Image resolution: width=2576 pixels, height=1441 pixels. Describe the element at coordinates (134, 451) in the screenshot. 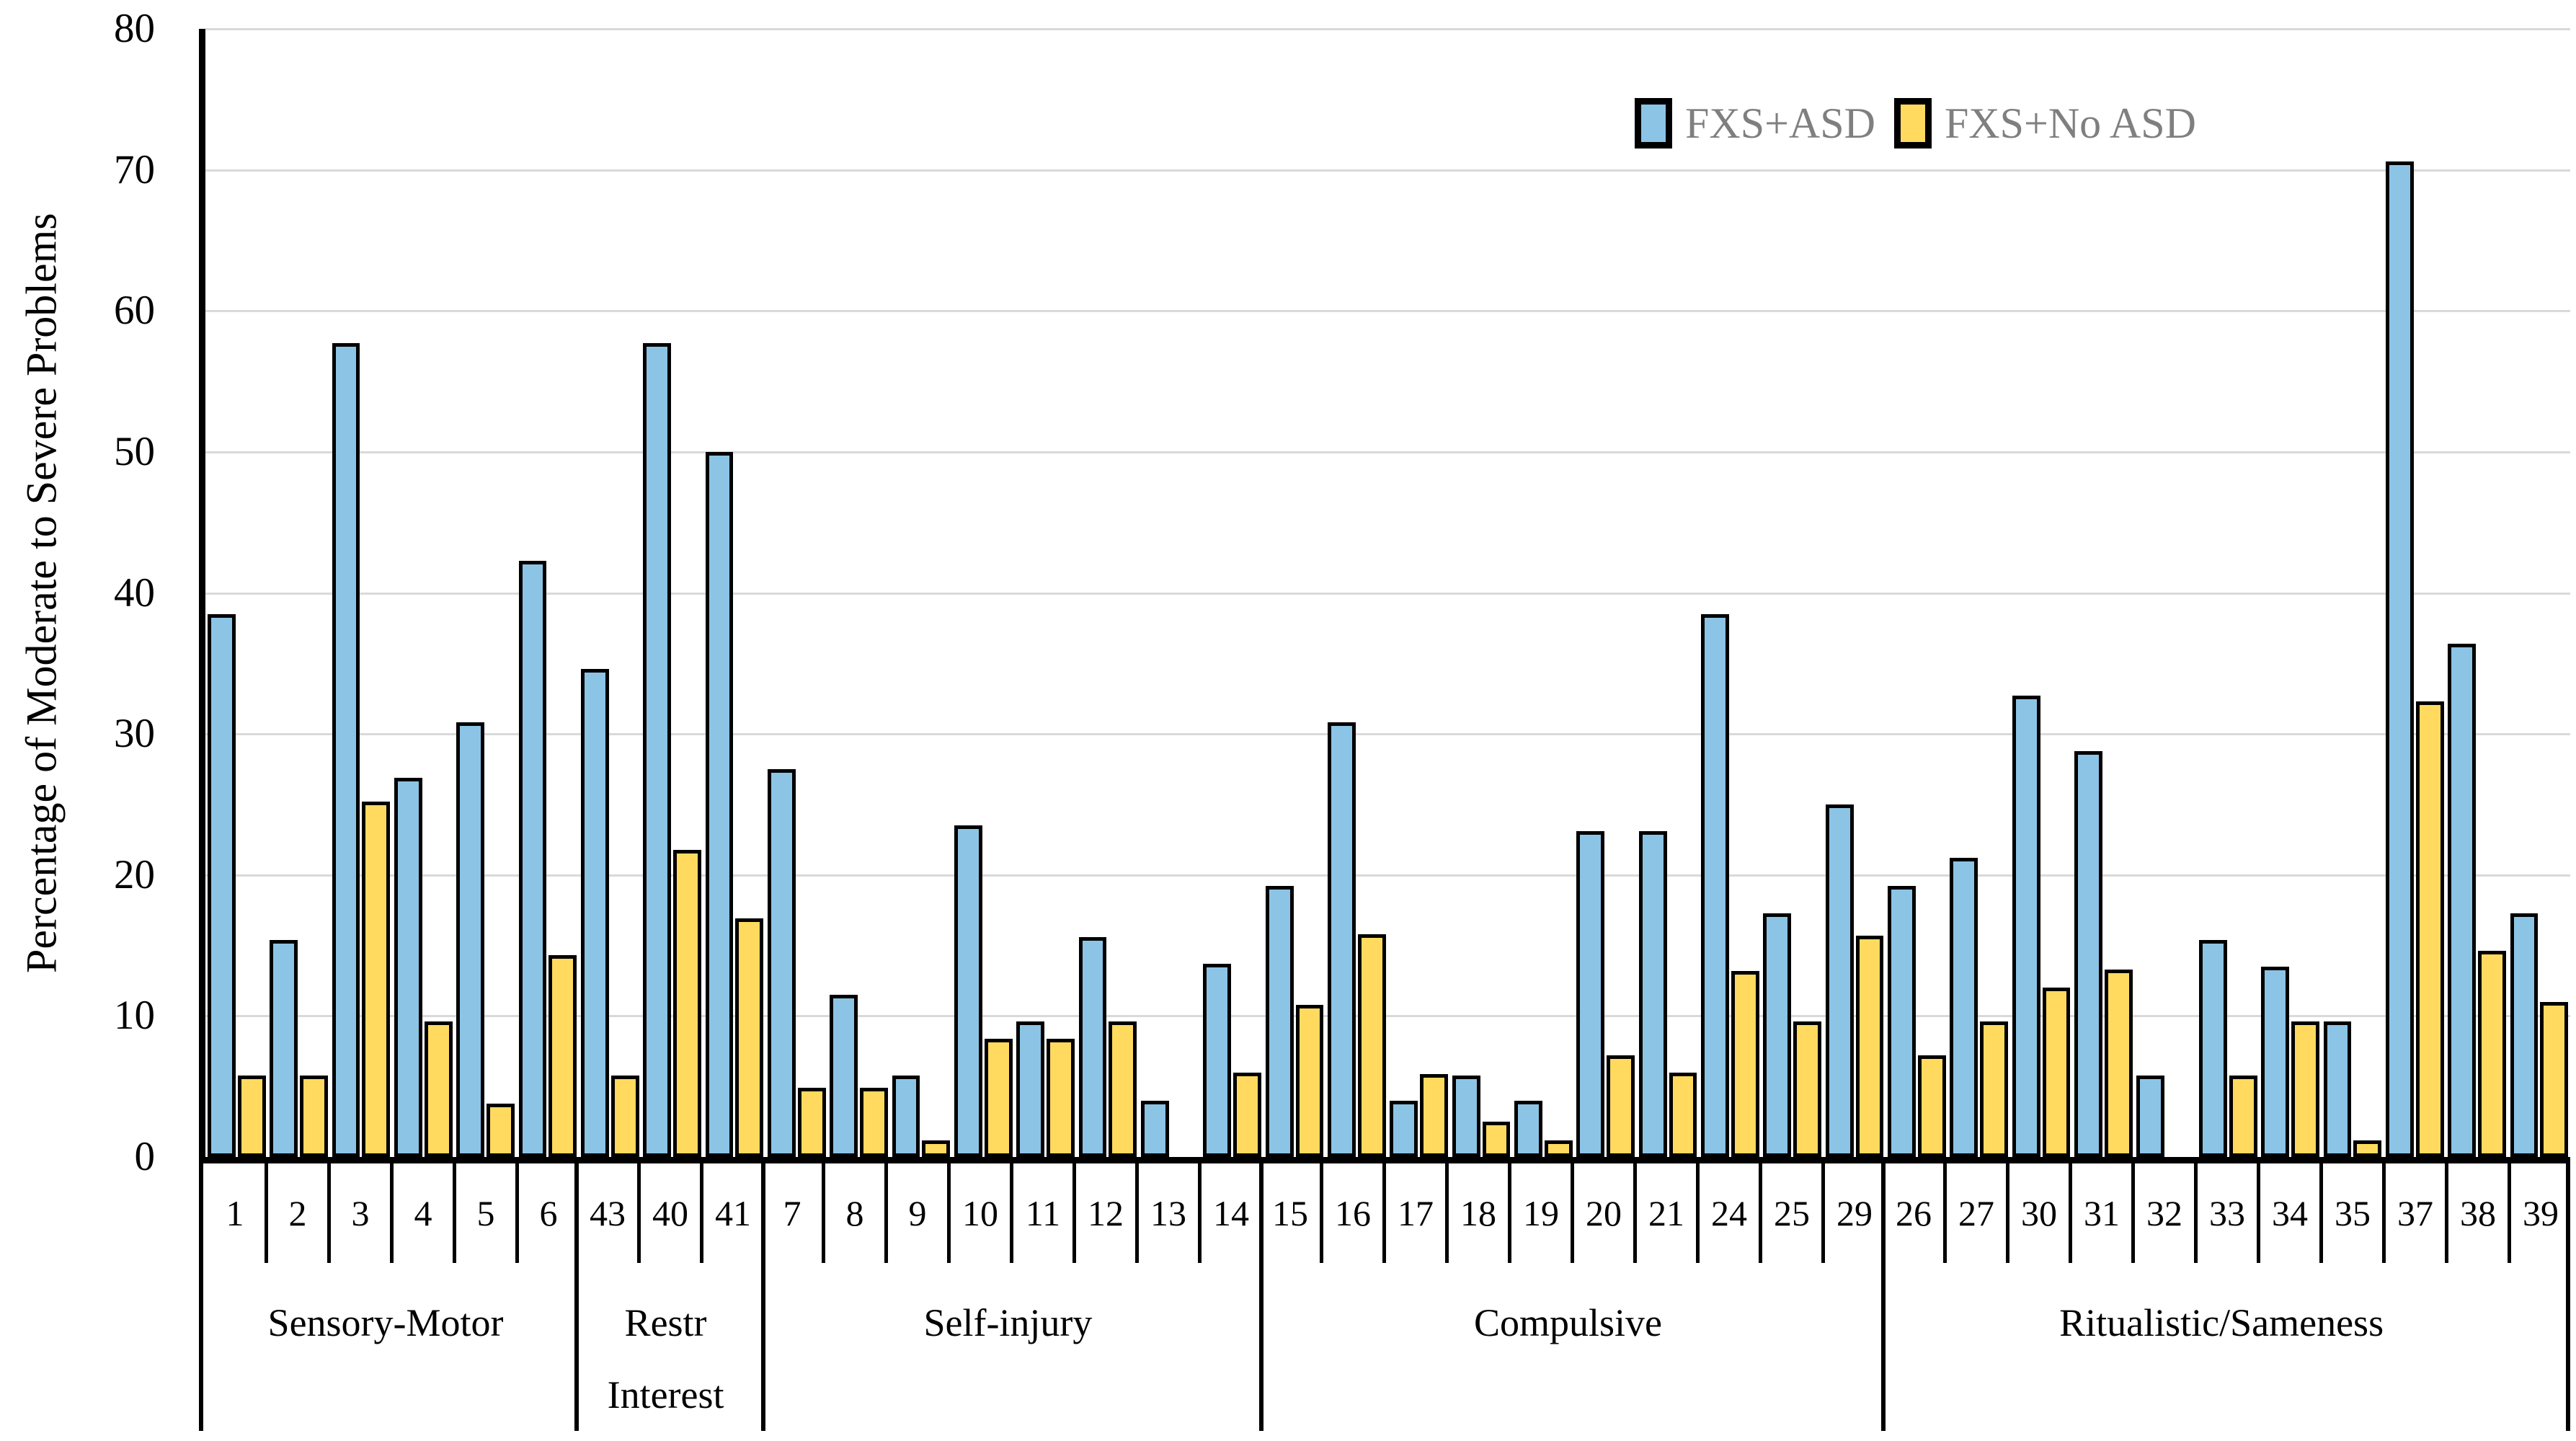

I see `y-tick-label: 50` at that location.